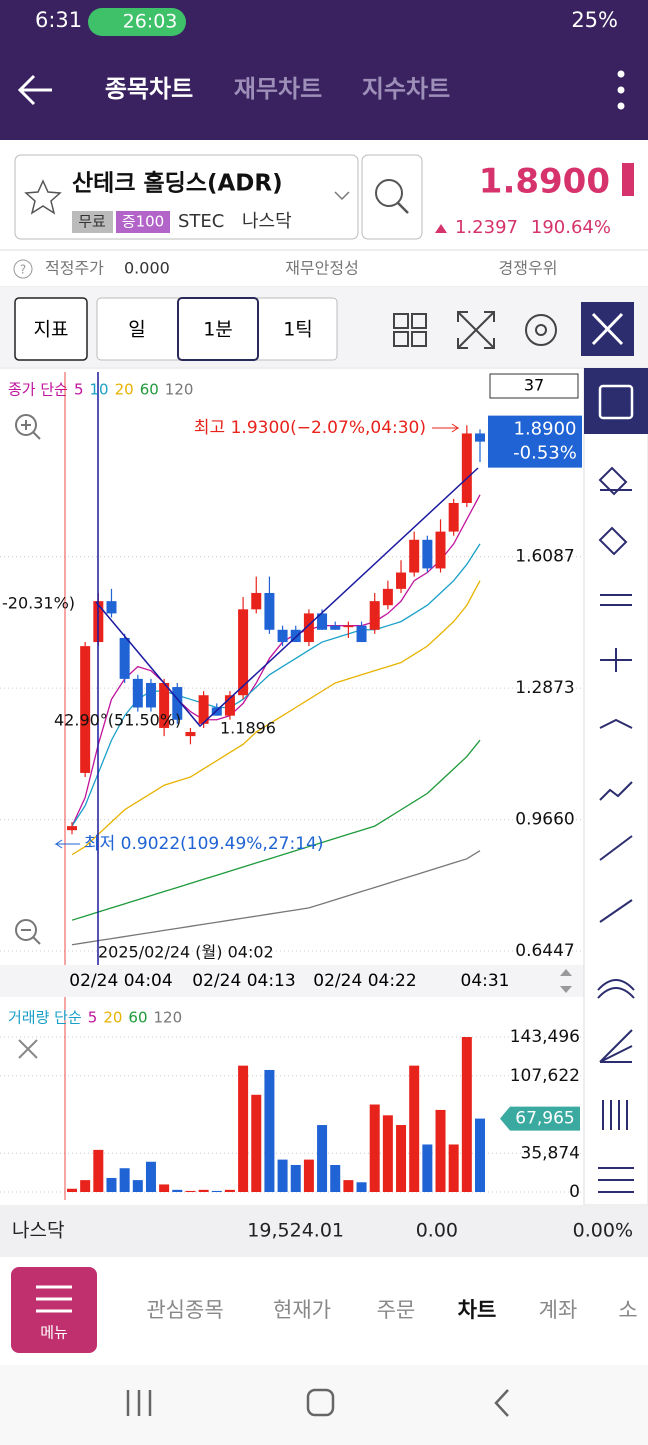 This screenshot has height=1445, width=648. I want to click on period: 1분, so click(218, 330).